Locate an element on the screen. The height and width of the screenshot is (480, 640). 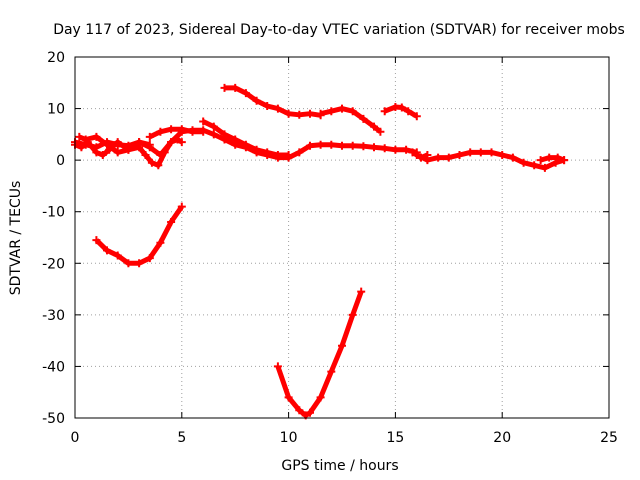
y-axis-label: SDTVAR / TECUs is located at coordinates (16, 238).